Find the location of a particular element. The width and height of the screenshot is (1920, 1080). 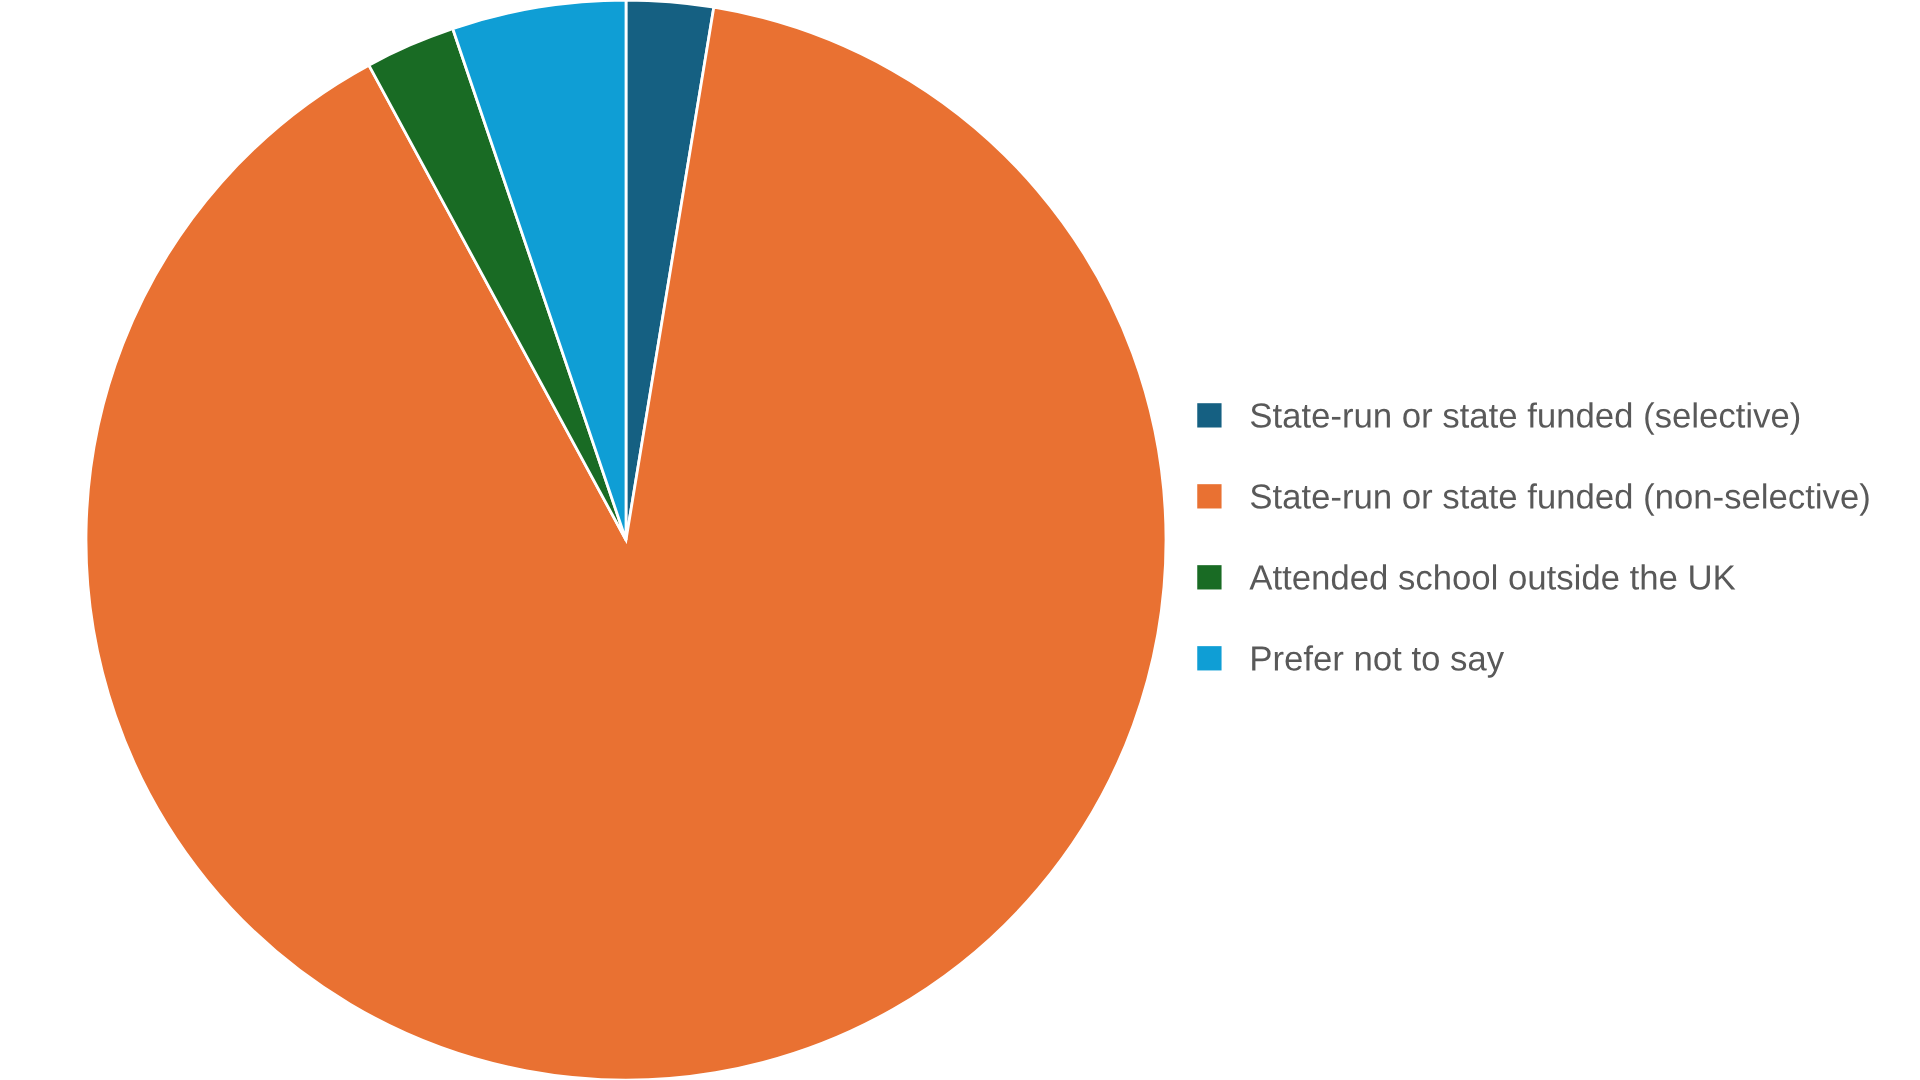

legend-label: Prefer not to say is located at coordinates (1378, 661).